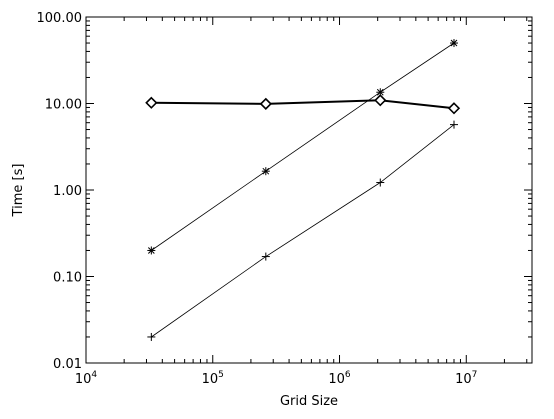 This screenshot has width=554, height=419. What do you see at coordinates (309, 401) in the screenshot?
I see `x-axis-label: Grid Size` at bounding box center [309, 401].